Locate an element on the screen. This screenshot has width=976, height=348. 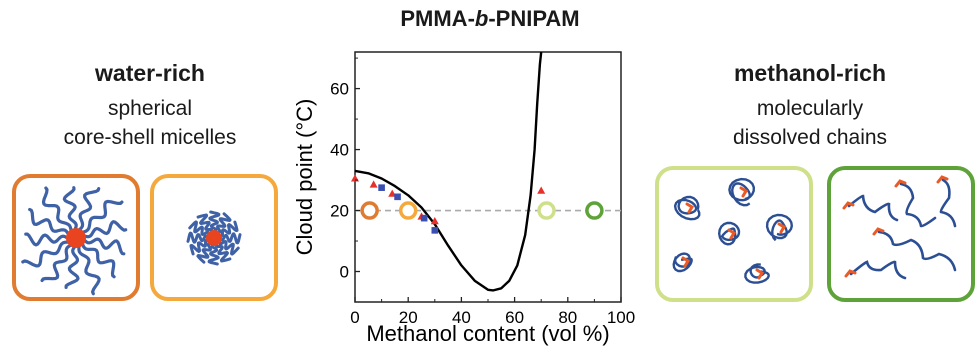
y-axis-label: Cloud point (°C) is located at coordinates (304, 177).